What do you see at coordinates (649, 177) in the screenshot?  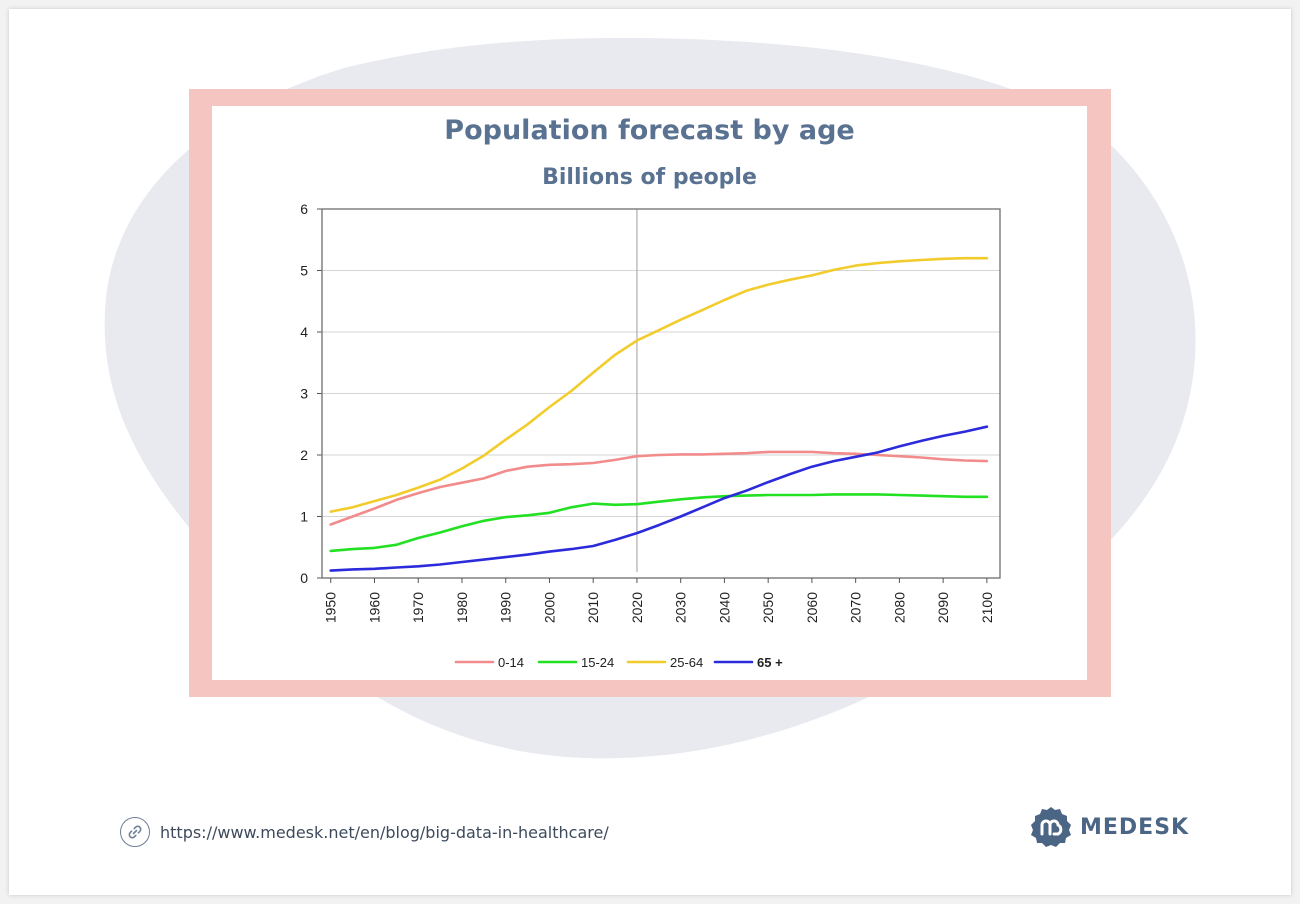 I see `chart-subtitle: Billions of people` at bounding box center [649, 177].